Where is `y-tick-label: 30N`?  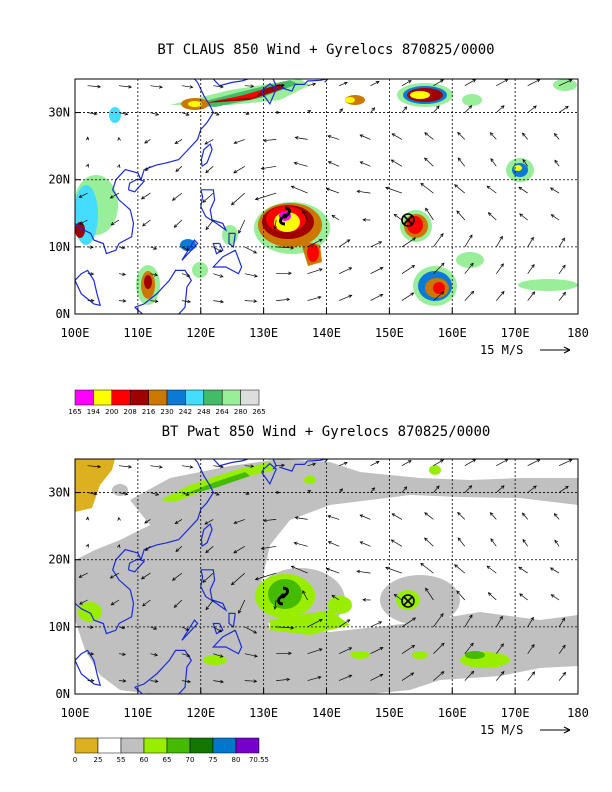
y-tick-label: 30N is located at coordinates (59, 113).